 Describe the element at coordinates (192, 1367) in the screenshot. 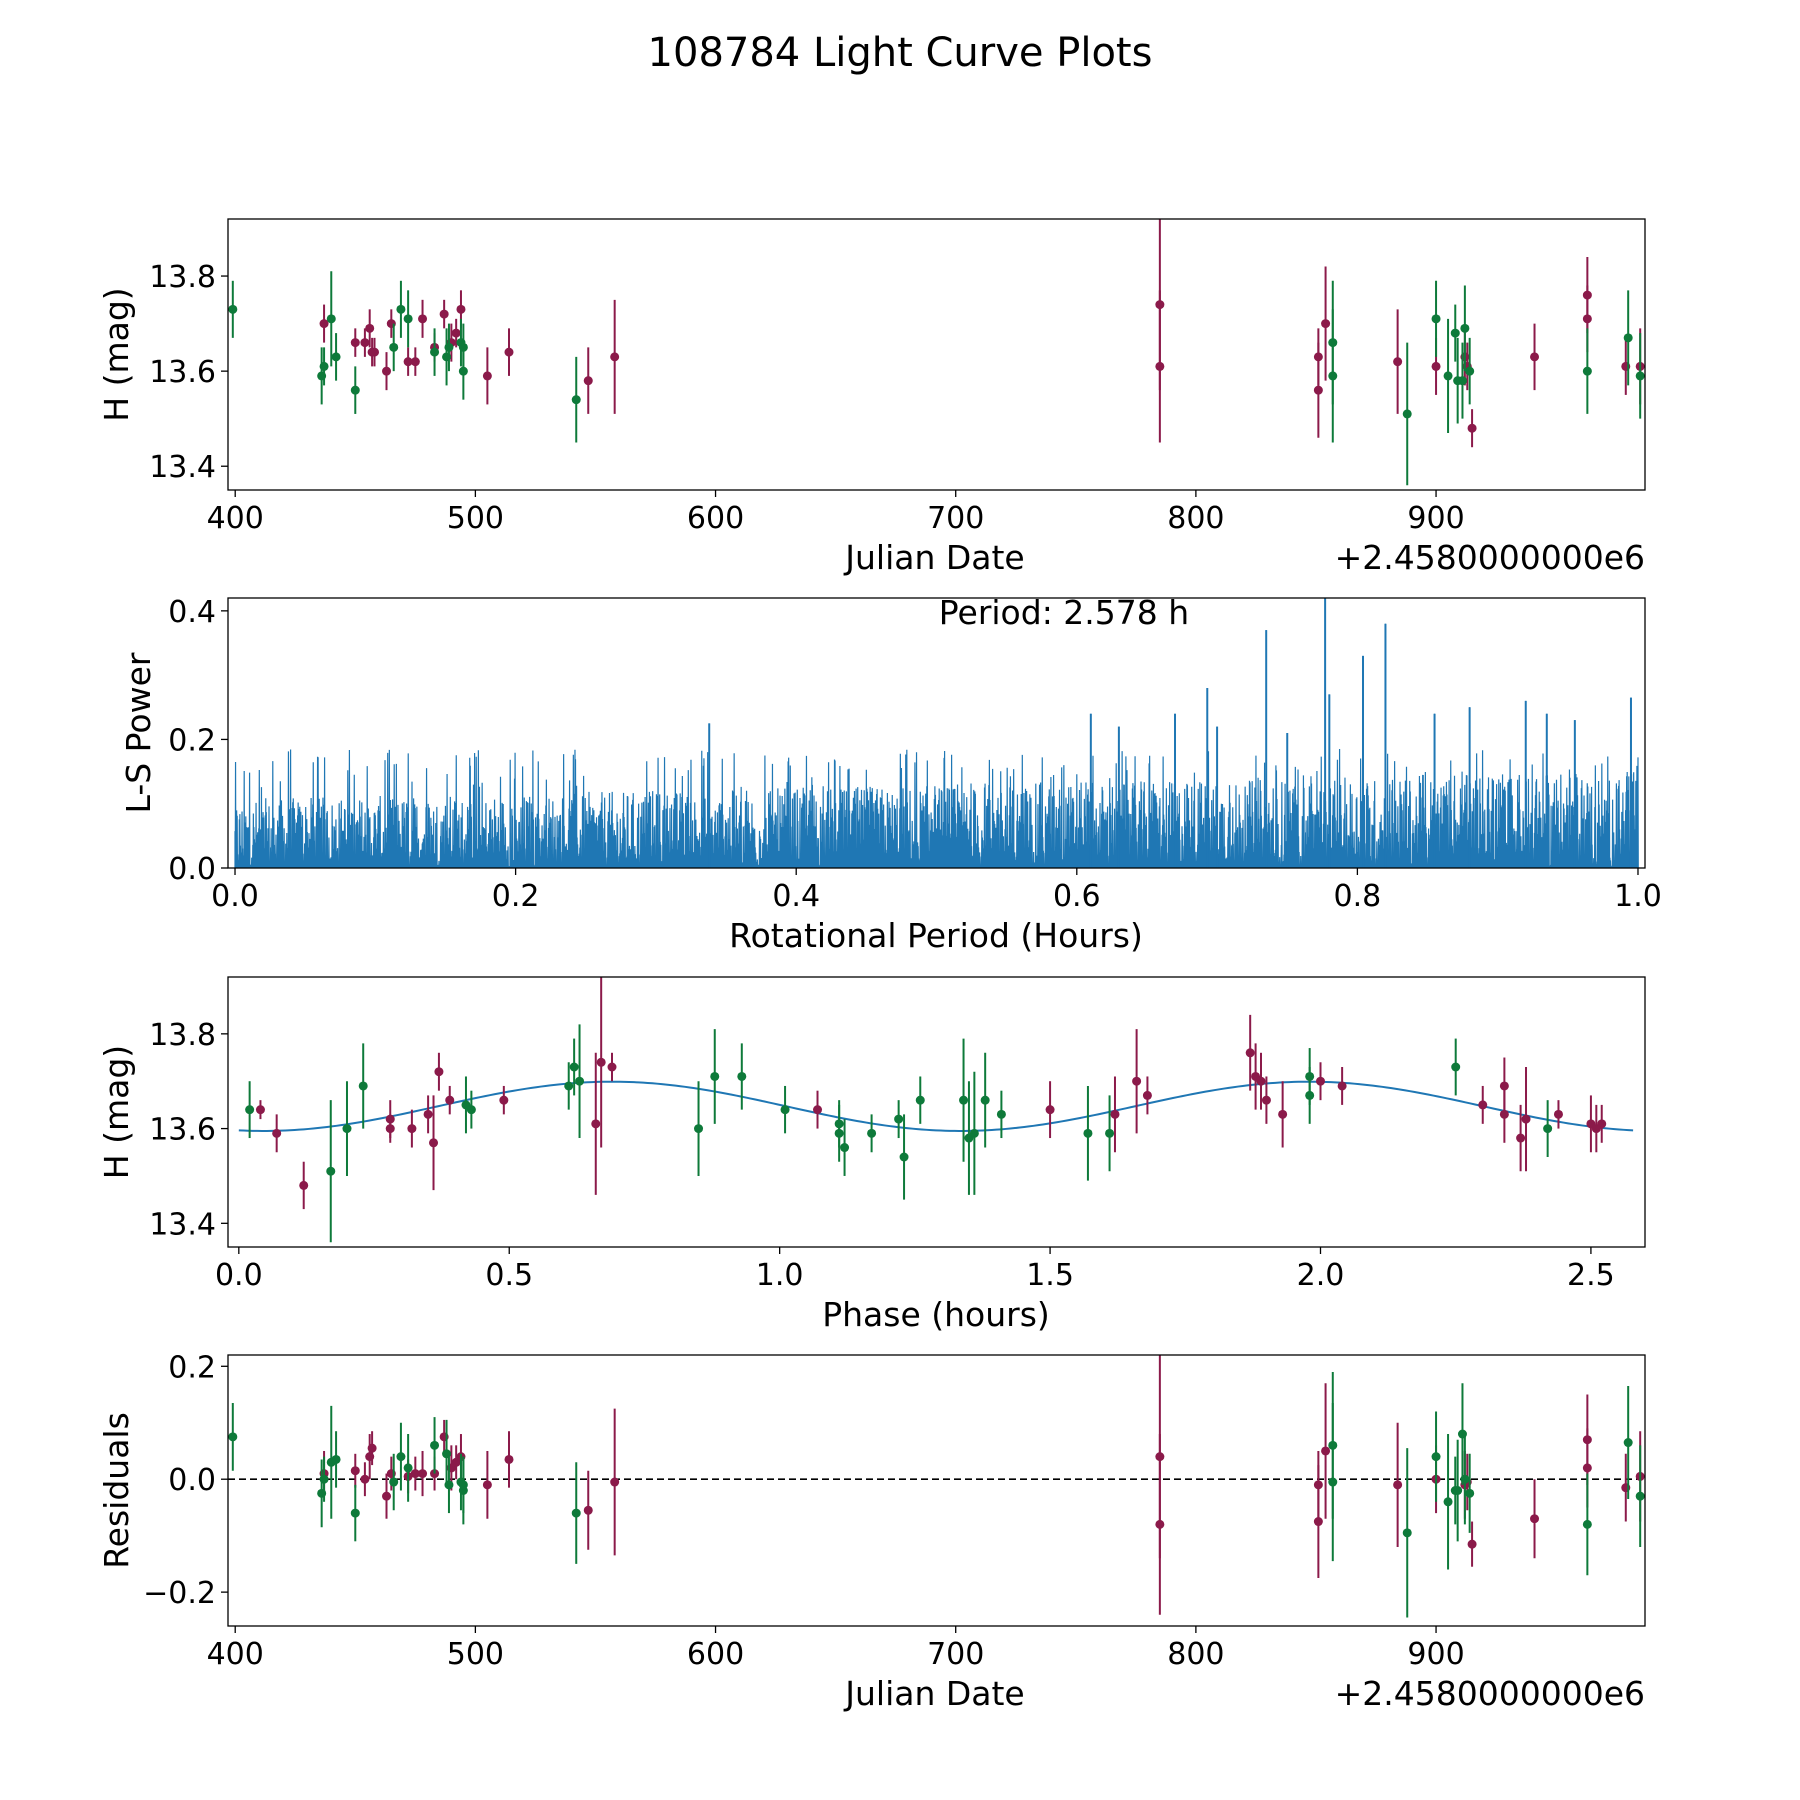

I see `y-tick-label: 0.2` at that location.